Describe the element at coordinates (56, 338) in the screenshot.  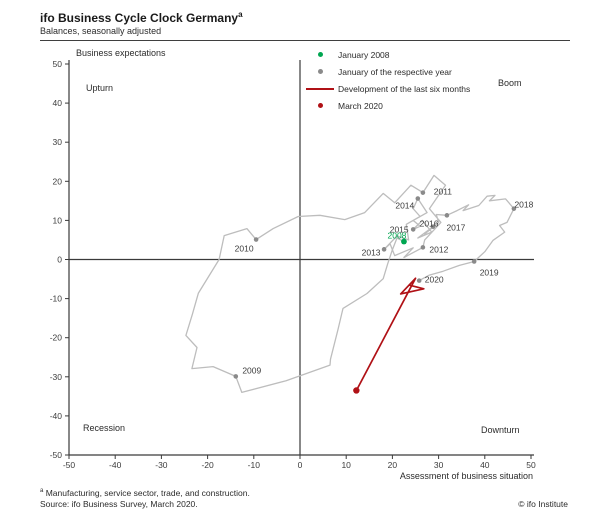
I see `y-tick-label: -20` at that location.